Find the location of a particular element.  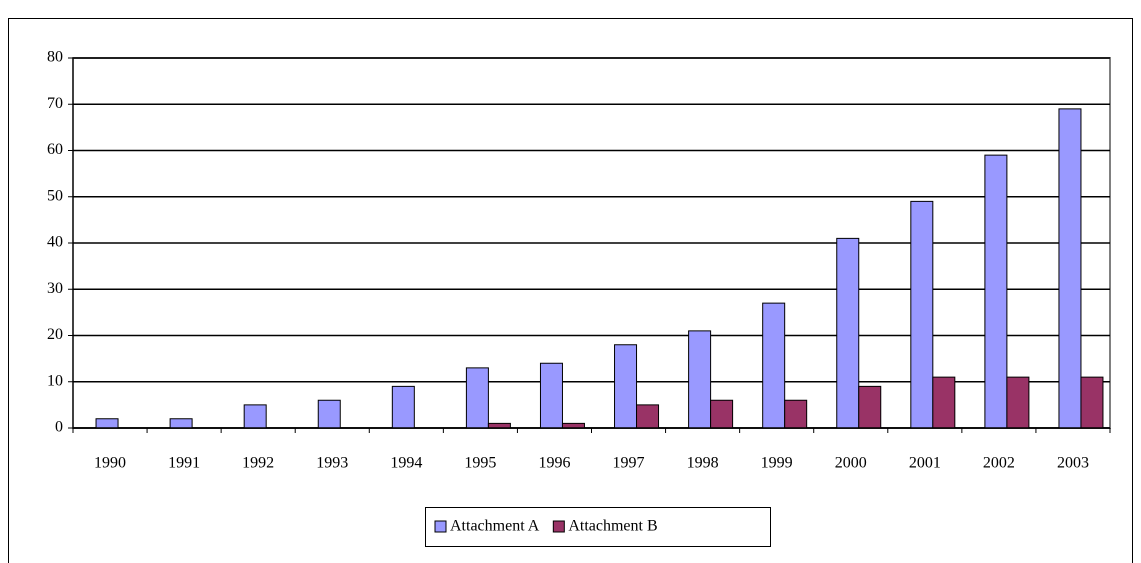

x-tick-label: 1998 is located at coordinates (703, 463).